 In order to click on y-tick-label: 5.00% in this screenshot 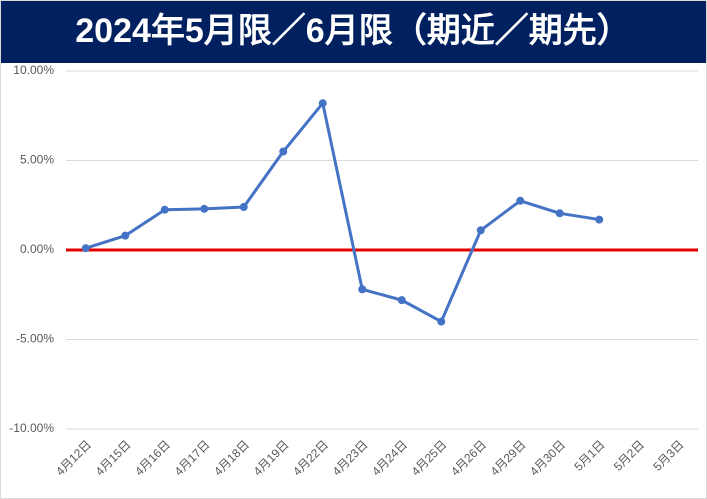, I will do `click(37, 160)`.